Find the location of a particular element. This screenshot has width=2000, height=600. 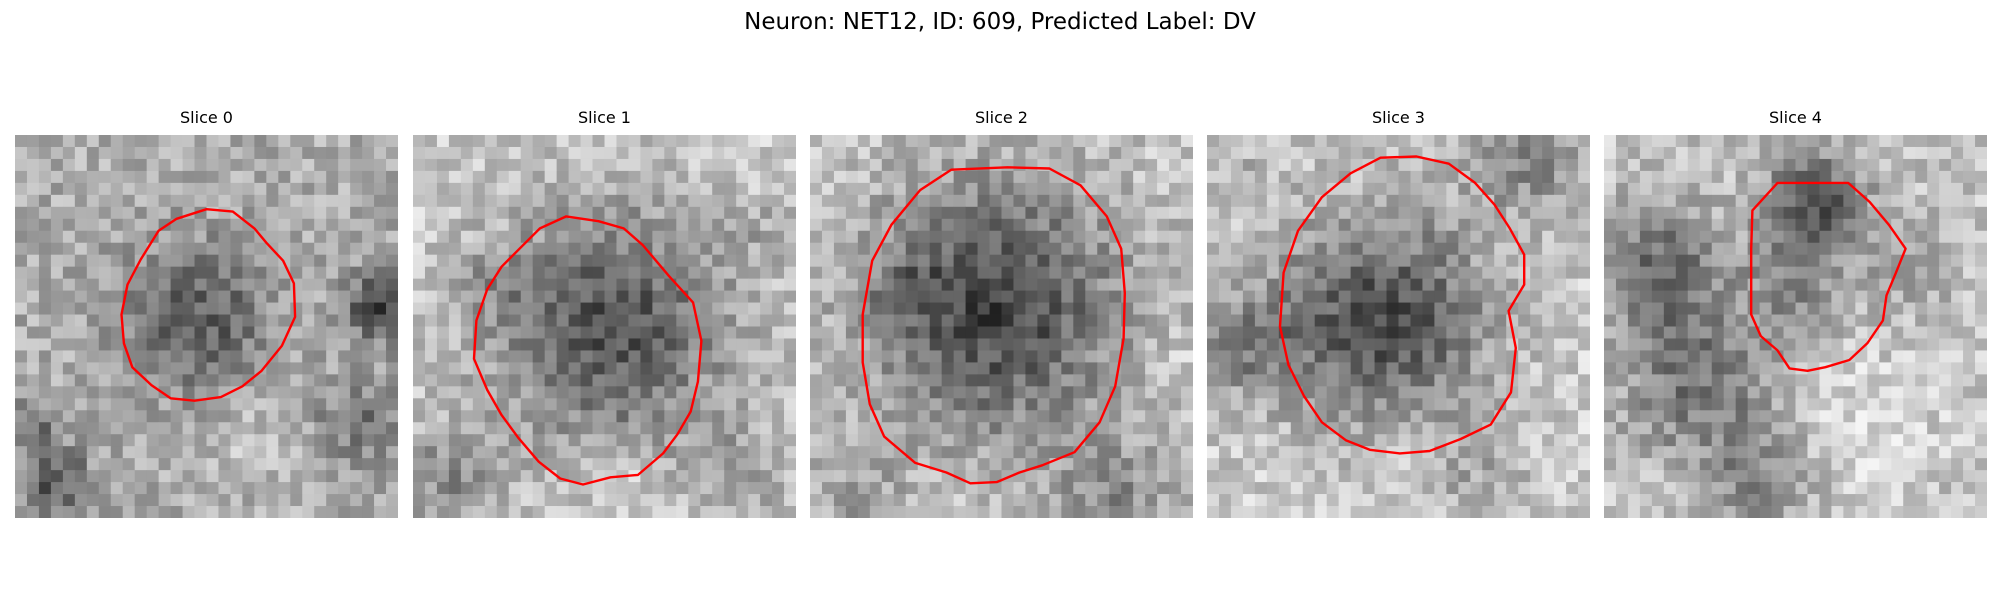

slice-title: Slice 4 is located at coordinates (1795, 117).